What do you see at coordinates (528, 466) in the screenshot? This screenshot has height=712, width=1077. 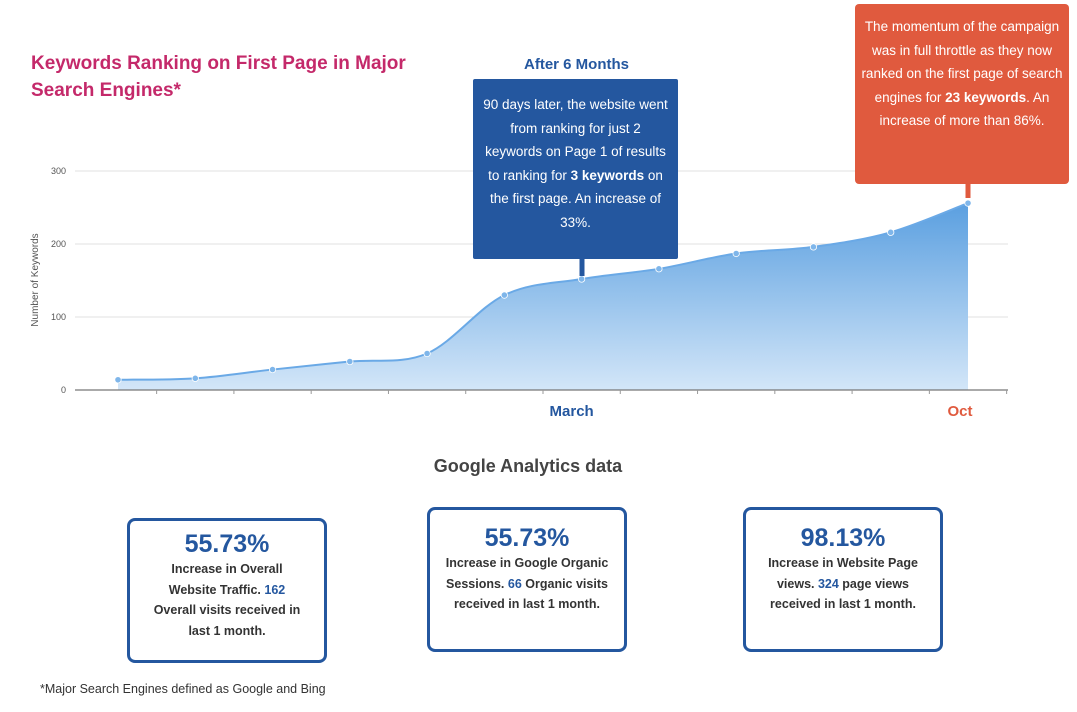 I see `ga-section-title: Google Analytics data` at bounding box center [528, 466].